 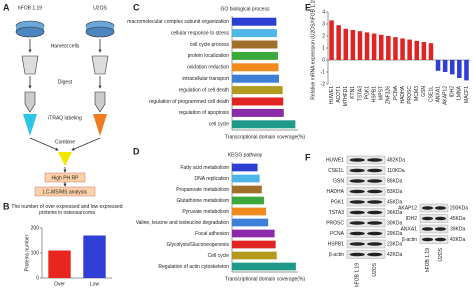 I want to click on panel-label: F, so click(x=308, y=157).